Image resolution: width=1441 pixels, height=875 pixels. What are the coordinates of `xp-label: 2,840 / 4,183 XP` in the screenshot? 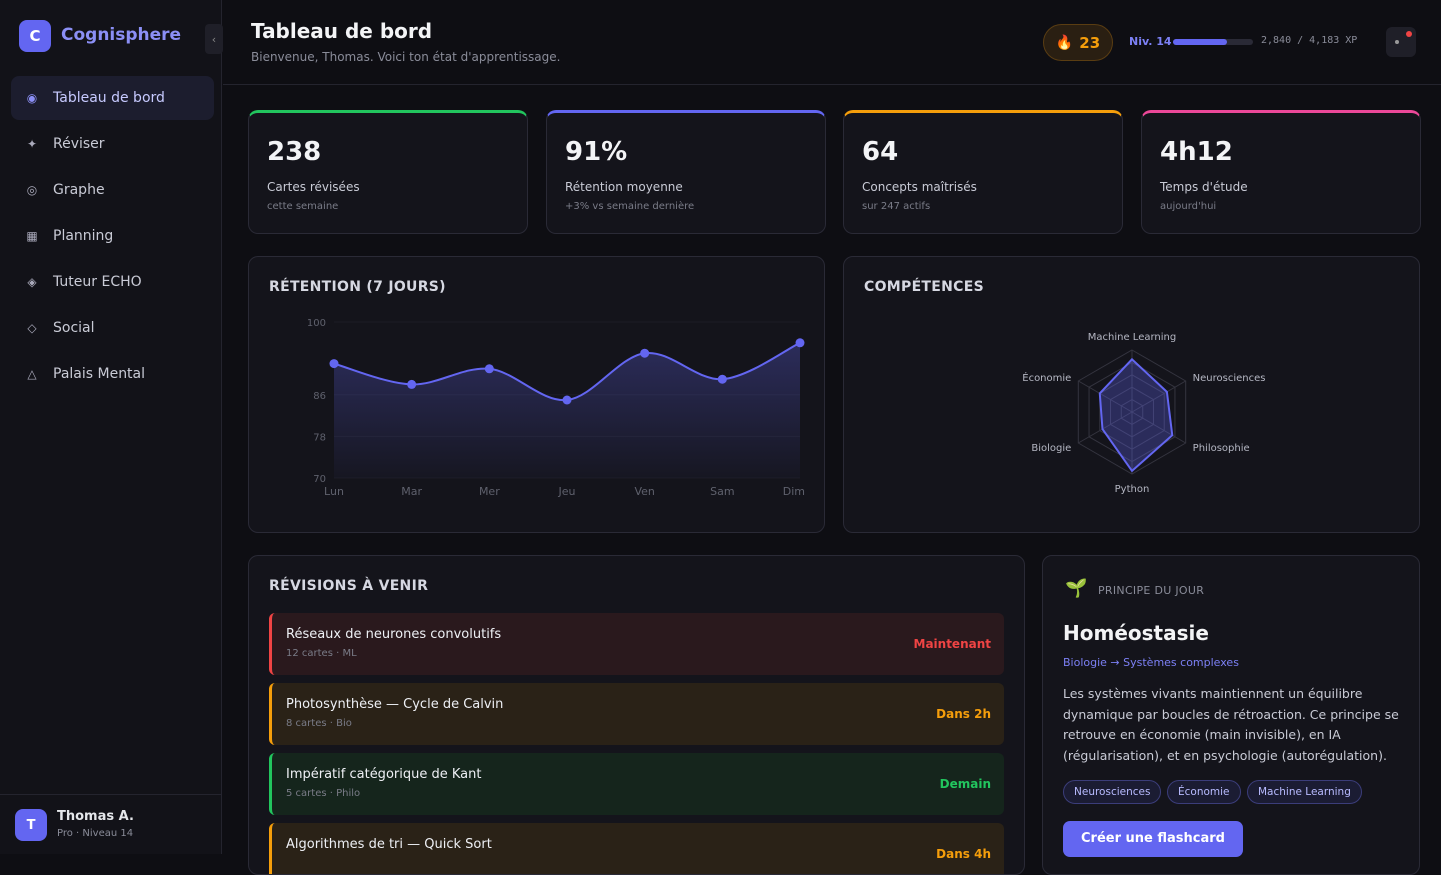 It's located at (1309, 40).